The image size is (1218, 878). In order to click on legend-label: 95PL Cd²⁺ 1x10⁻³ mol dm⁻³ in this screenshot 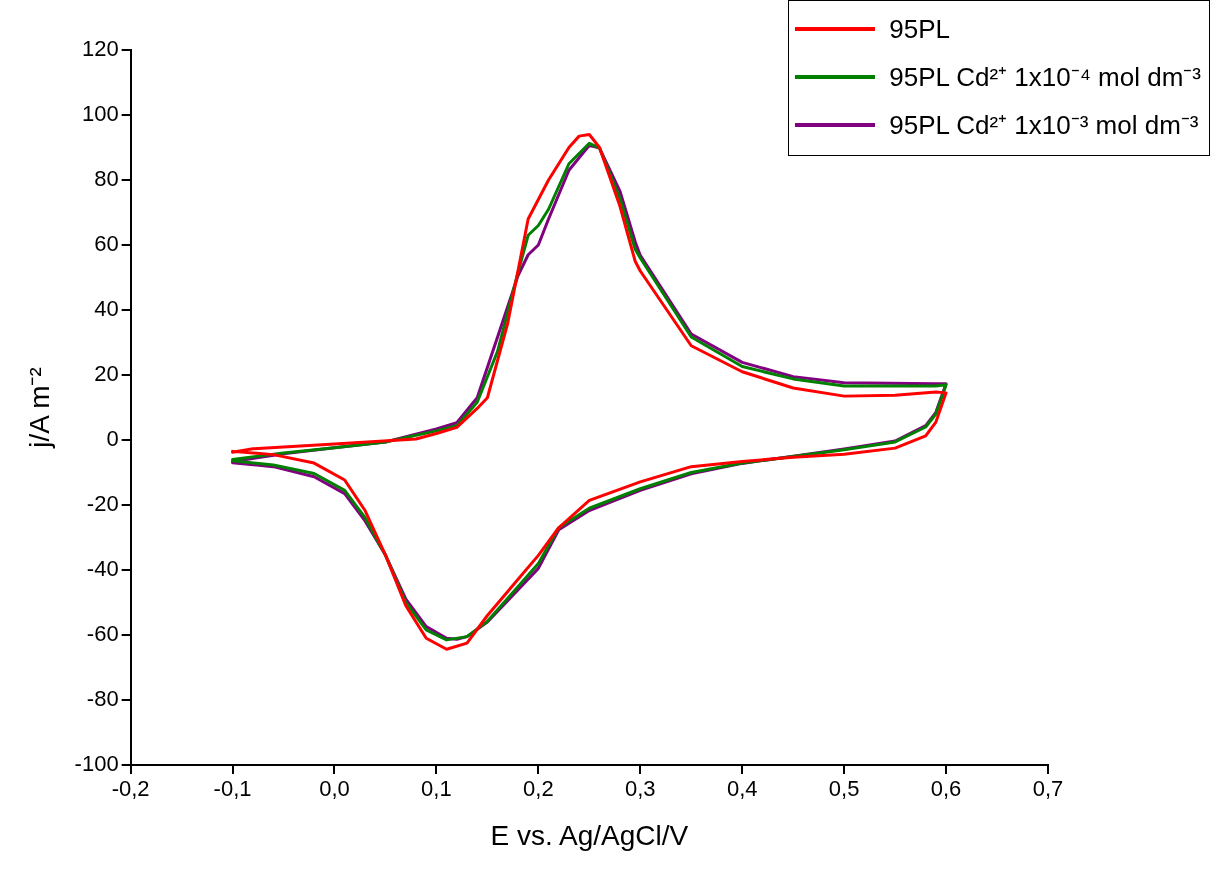, I will do `click(1044, 125)`.